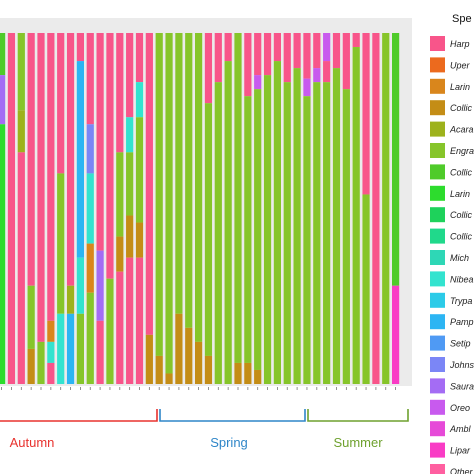 This screenshot has height=474, width=474. What do you see at coordinates (462, 470) in the screenshot?
I see `legend-label-21: Other` at bounding box center [462, 470].